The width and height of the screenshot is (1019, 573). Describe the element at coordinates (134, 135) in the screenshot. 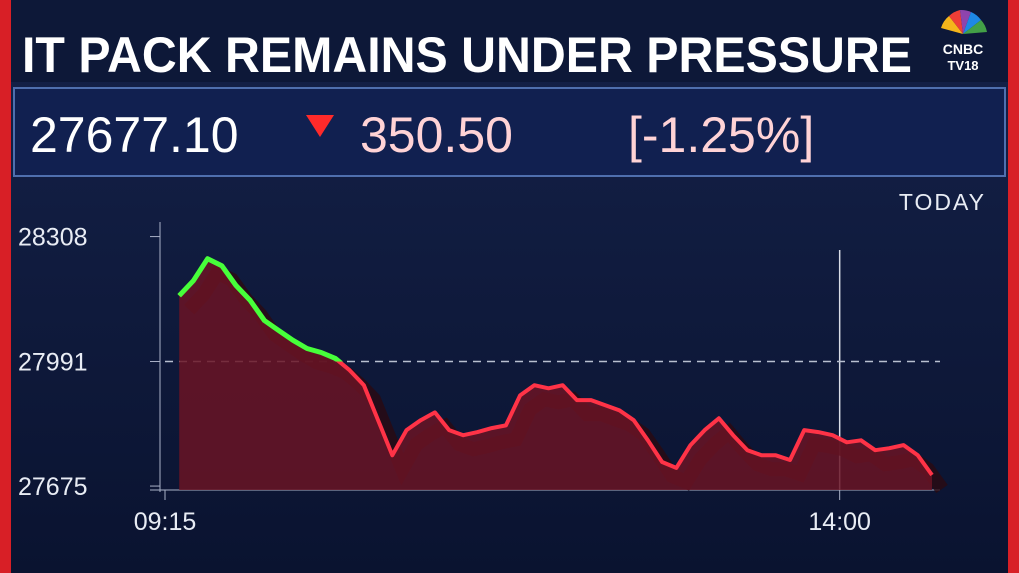

I see `index-value: 27677.10` at that location.